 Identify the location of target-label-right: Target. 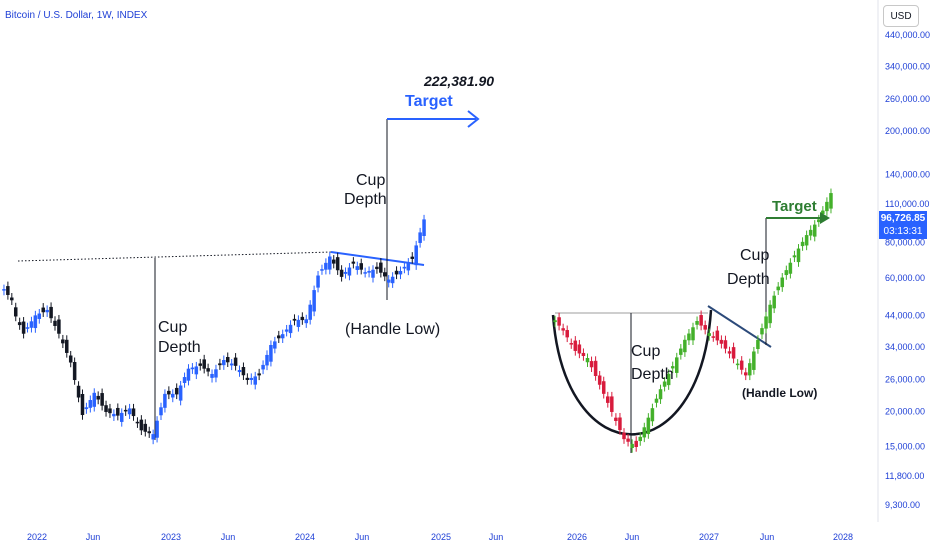
(794, 206).